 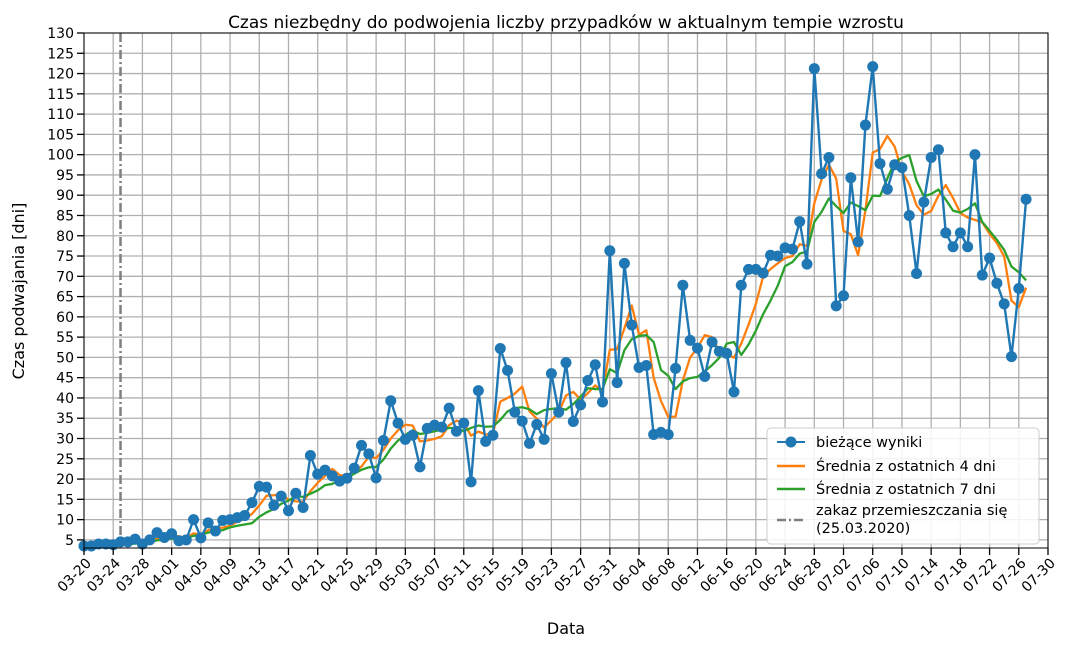 What do you see at coordinates (914, 520) in the screenshot?
I see `legend-label-travel-ban: zakaz przemieszczania się (25.03.2020)` at bounding box center [914, 520].